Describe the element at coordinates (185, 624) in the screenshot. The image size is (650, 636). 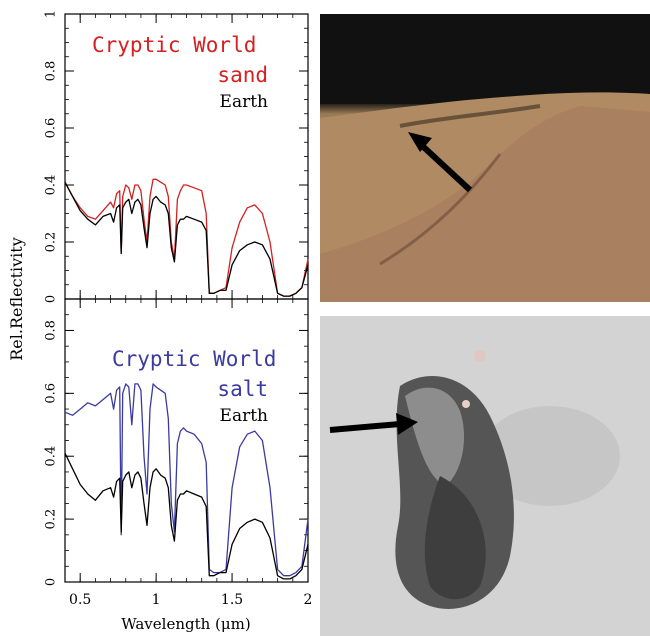
I see `x-axis-label: Wavelength (μm)` at that location.